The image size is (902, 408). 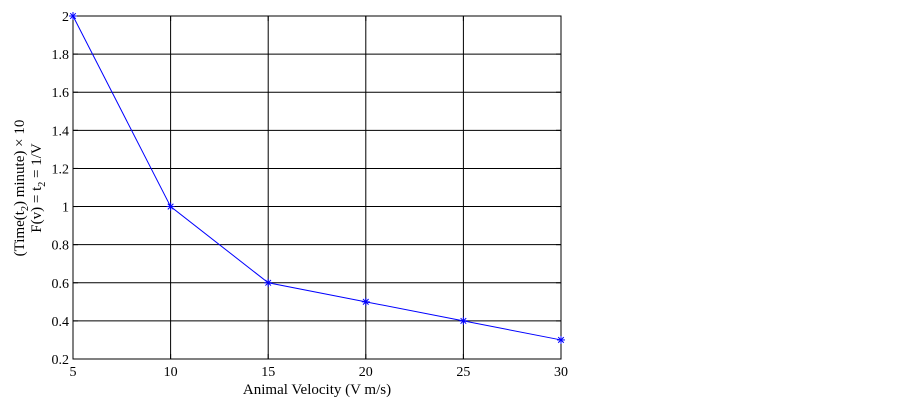 I want to click on x-tick-label: 20, so click(x=366, y=372).